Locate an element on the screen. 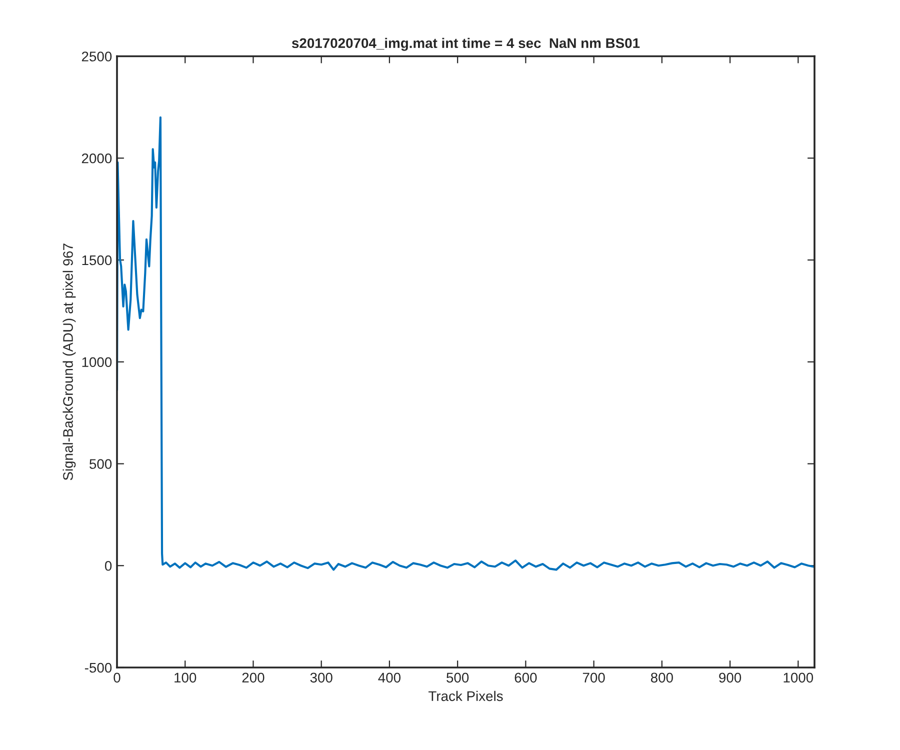 This screenshot has height=750, width=900. x-tick-label: 700 is located at coordinates (593, 677).